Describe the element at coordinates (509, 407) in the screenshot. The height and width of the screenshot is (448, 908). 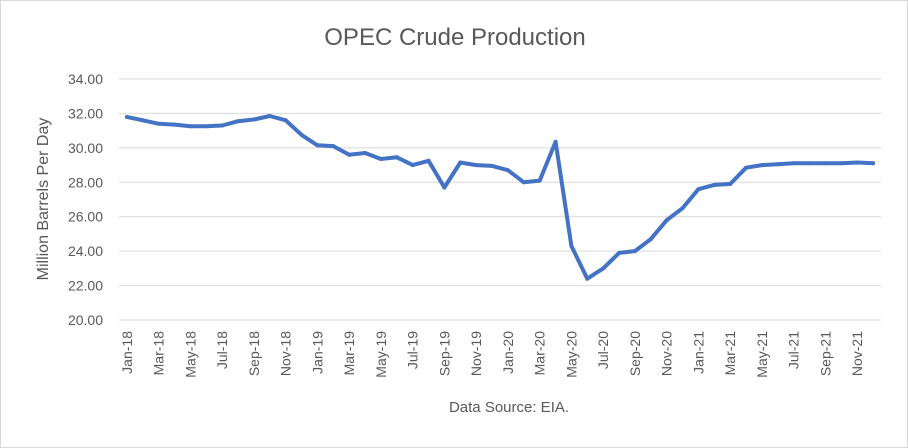
I see `source-note: Data Source: EIA.` at that location.